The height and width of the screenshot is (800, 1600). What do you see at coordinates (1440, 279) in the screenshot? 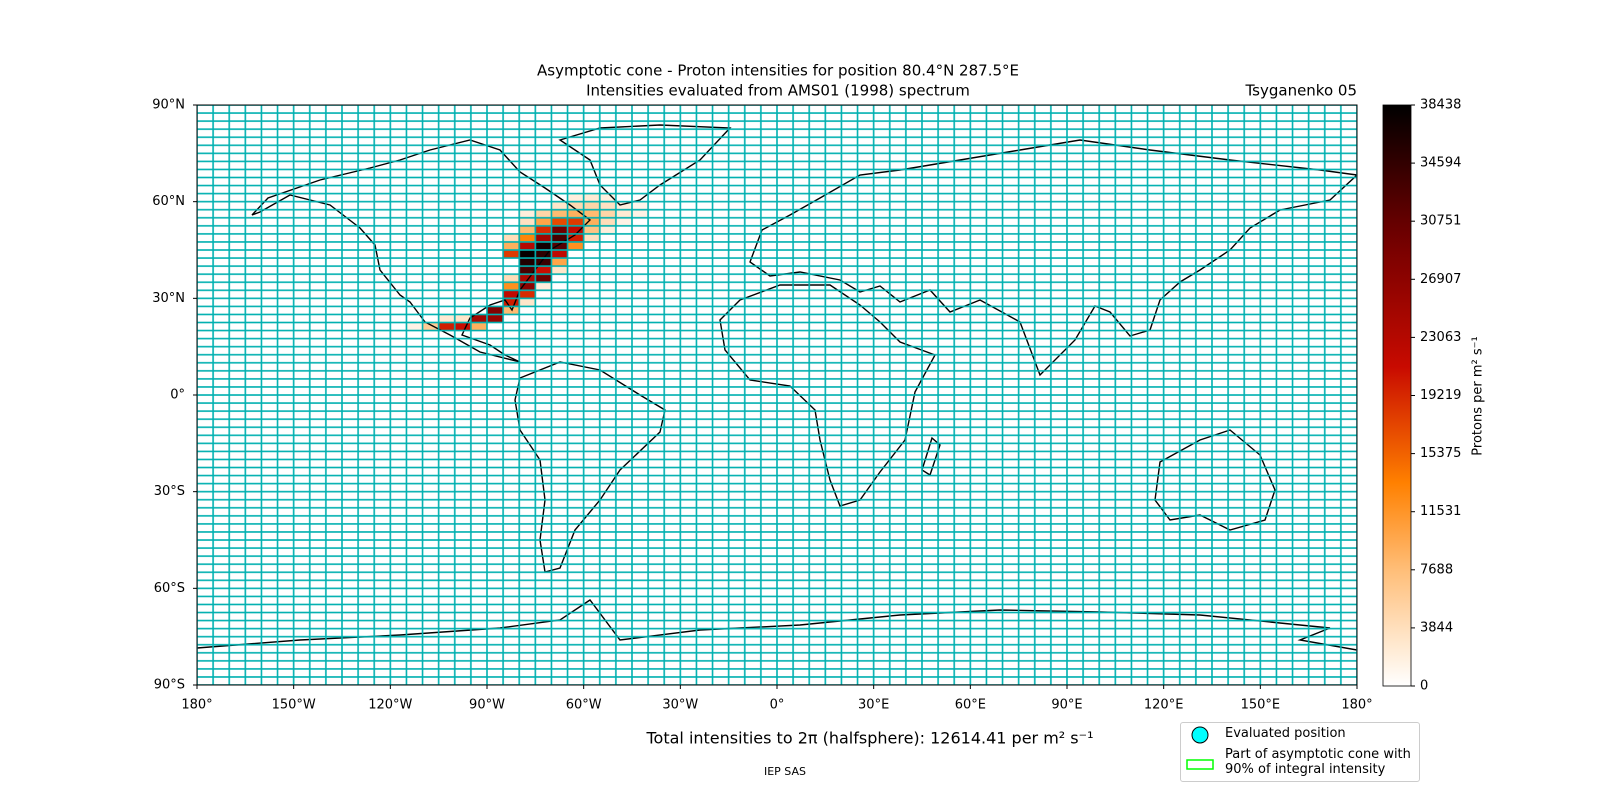
I see `colorbar-tick-label: 26907` at bounding box center [1440, 279].